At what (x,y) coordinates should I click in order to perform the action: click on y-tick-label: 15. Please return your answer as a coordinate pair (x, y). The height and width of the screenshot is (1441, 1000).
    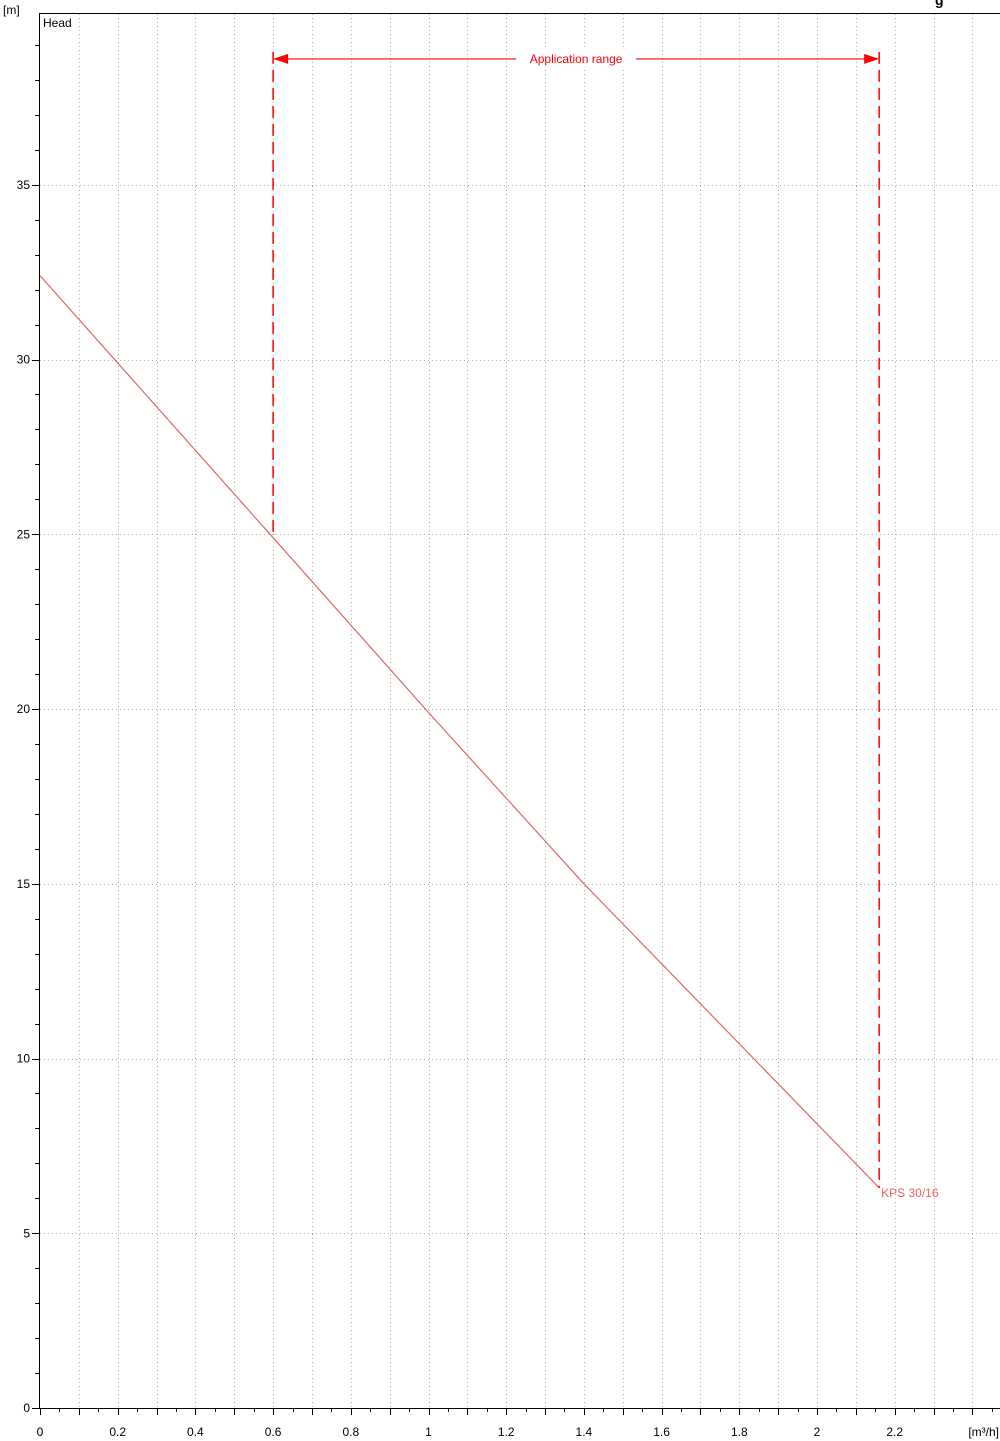
    Looking at the image, I should click on (24, 884).